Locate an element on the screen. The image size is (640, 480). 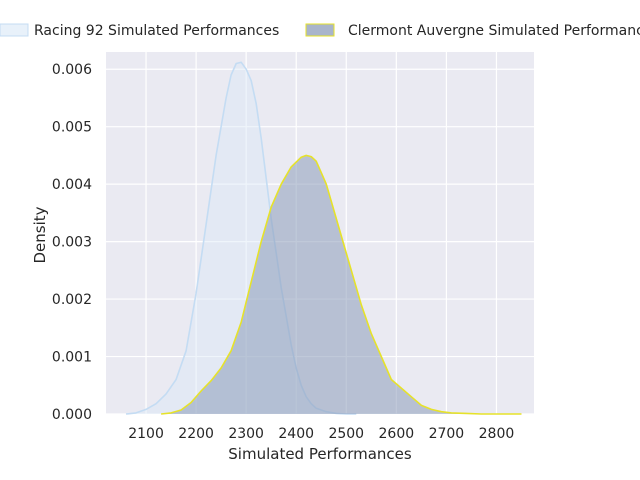
y-tick-label: 0.006 is located at coordinates (72, 70).